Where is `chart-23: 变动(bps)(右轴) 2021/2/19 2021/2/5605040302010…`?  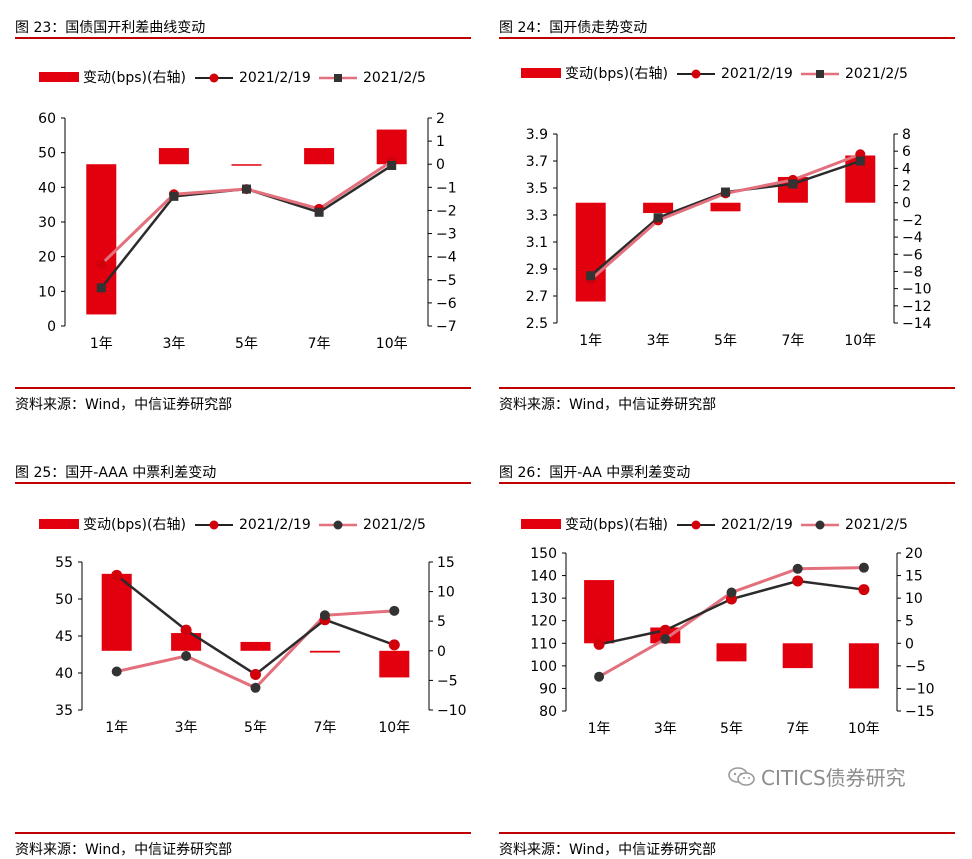
chart-23: 变动(bps)(右轴) 2021/2/19 2021/2/5605040302010… is located at coordinates (247, 211).